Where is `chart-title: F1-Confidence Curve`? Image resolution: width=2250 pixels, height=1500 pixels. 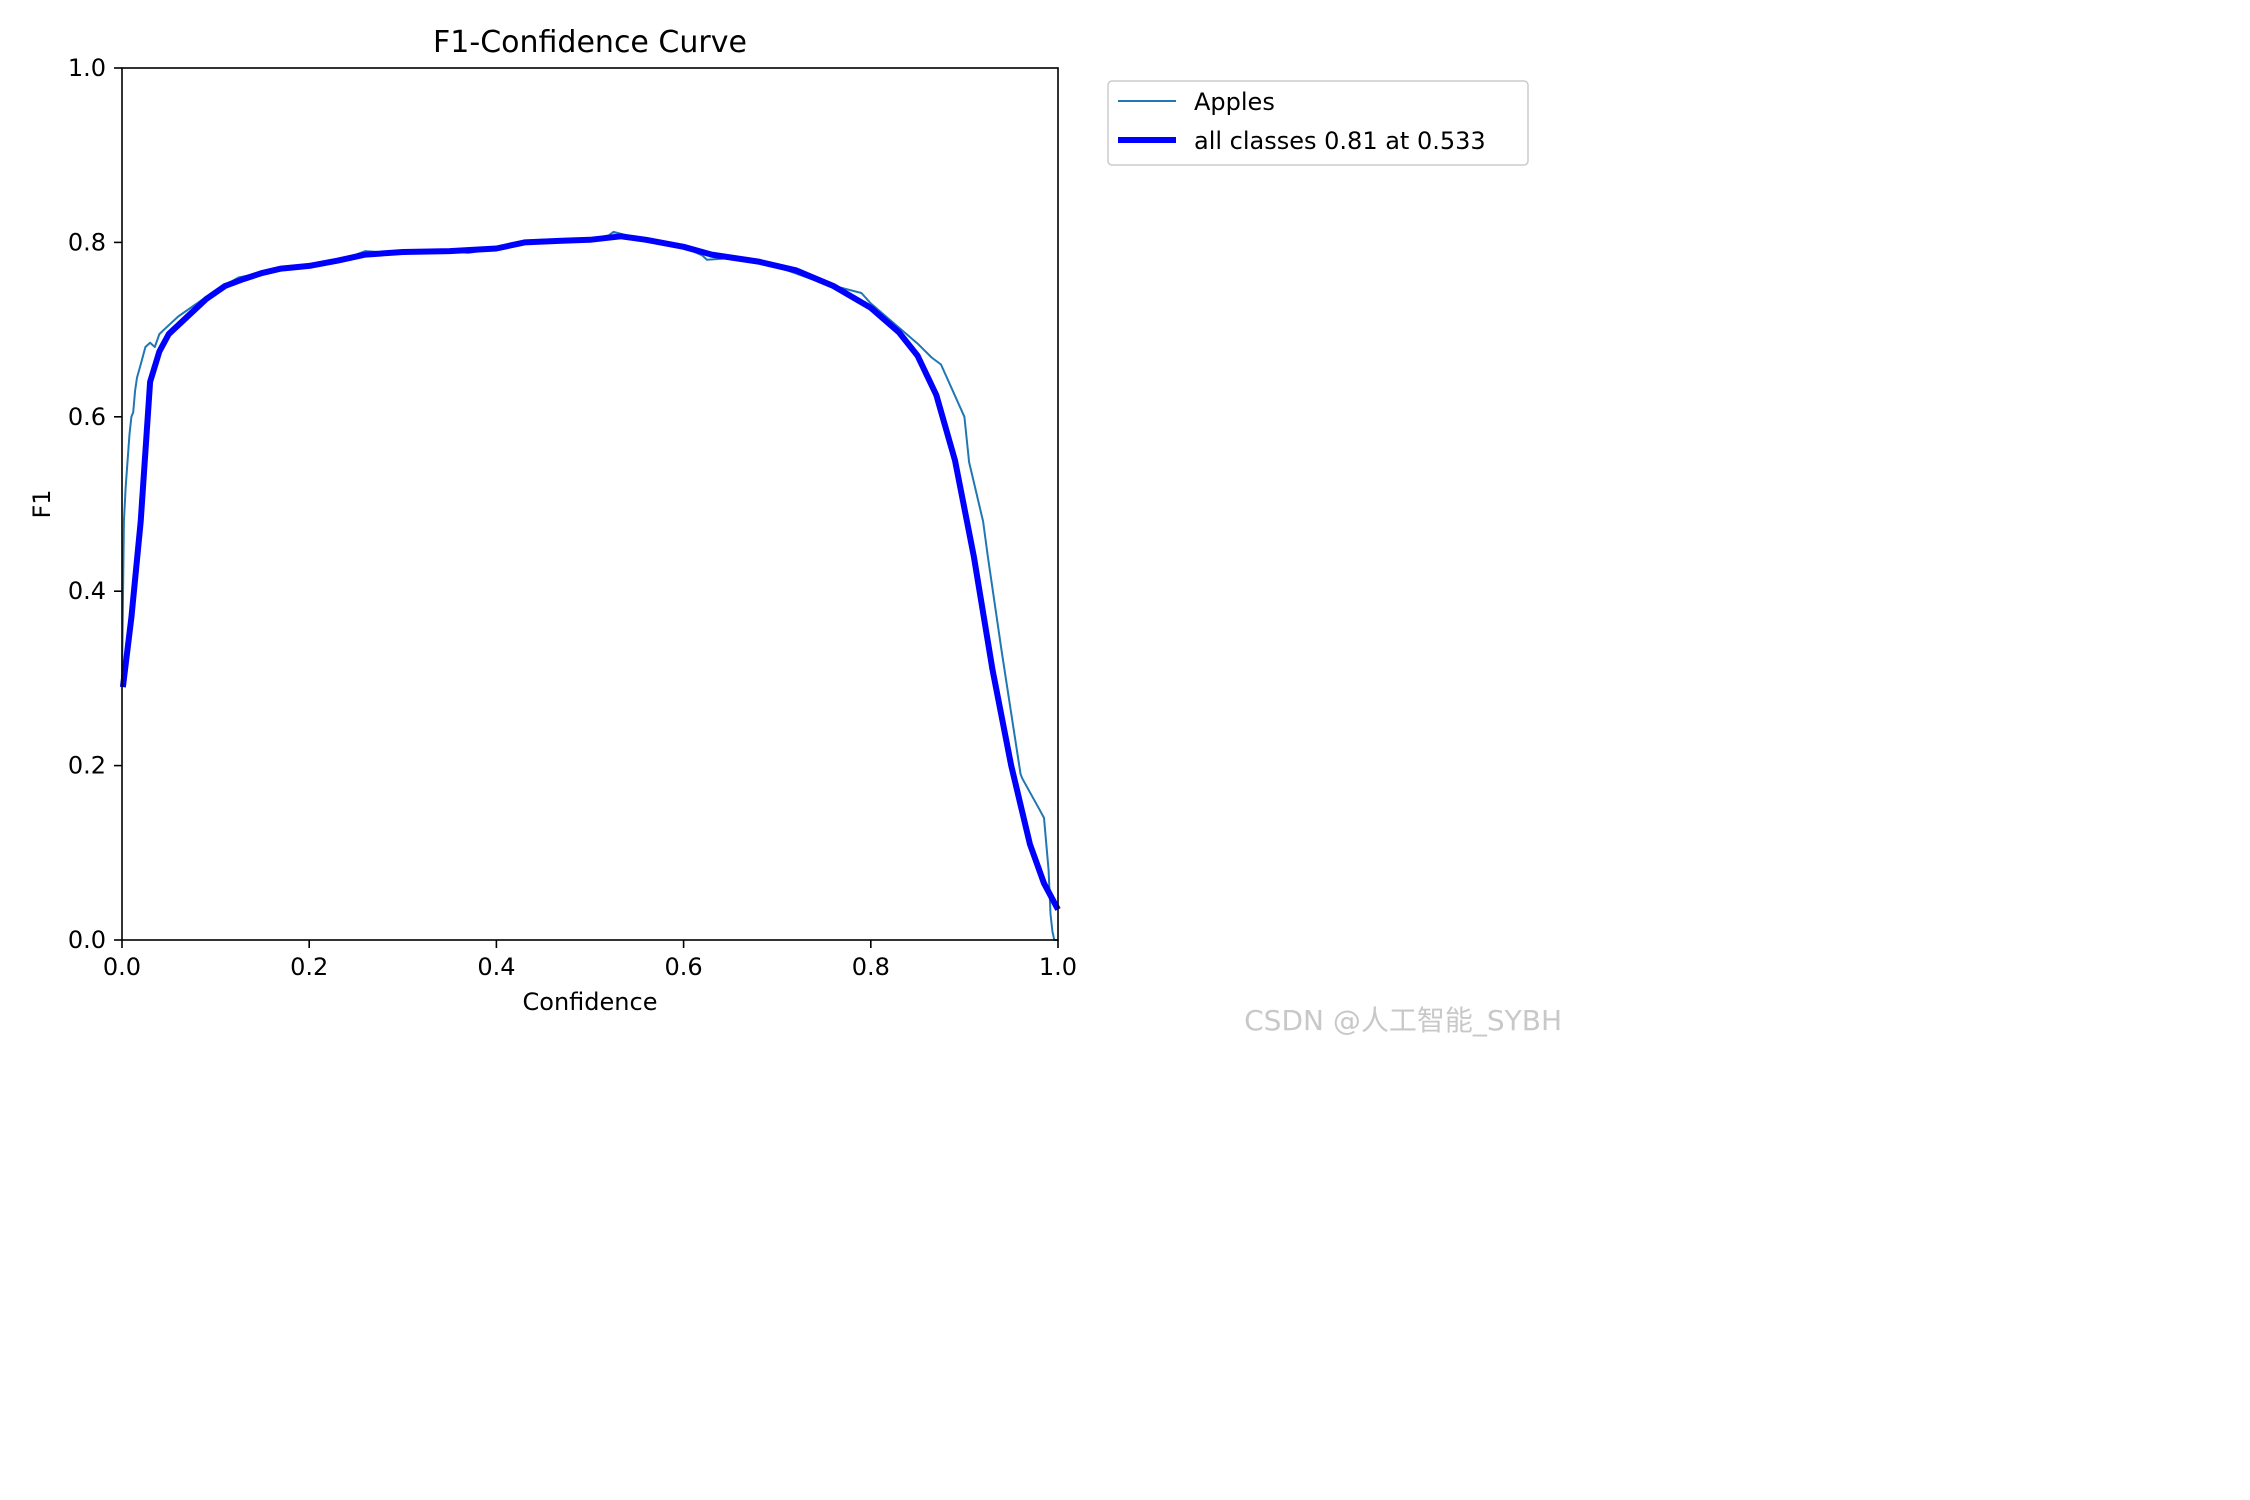 chart-title: F1-Confidence Curve is located at coordinates (590, 42).